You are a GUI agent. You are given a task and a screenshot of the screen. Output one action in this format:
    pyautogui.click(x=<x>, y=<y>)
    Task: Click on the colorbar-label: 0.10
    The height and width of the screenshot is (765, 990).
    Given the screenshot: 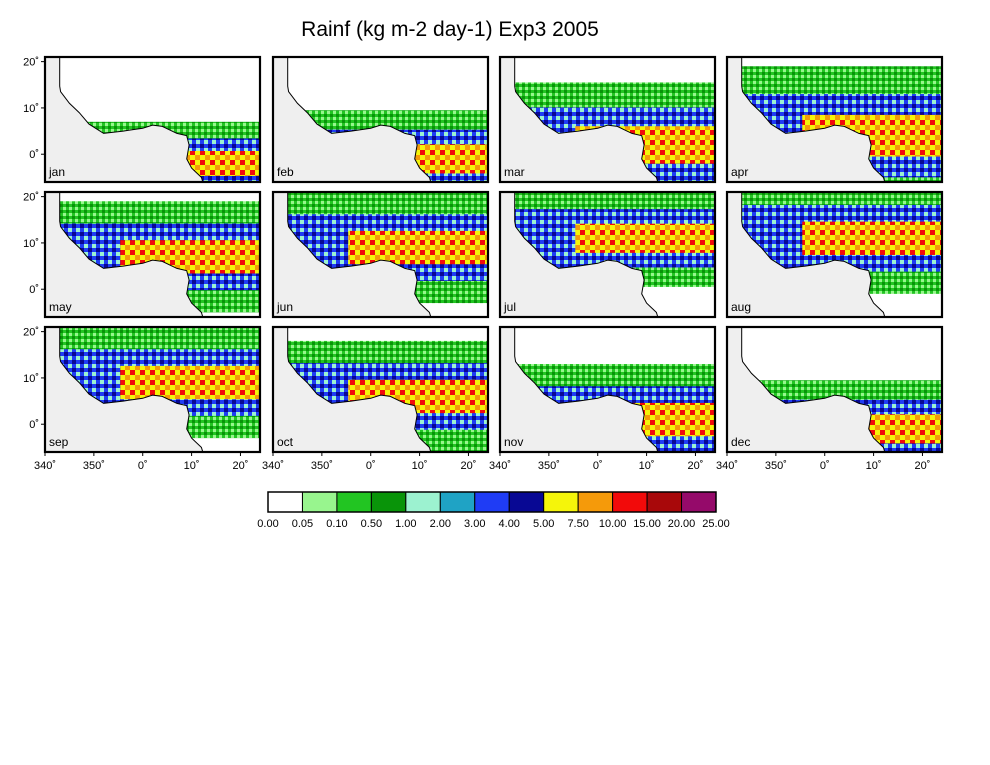 What is the action you would take?
    pyautogui.click(x=336, y=524)
    